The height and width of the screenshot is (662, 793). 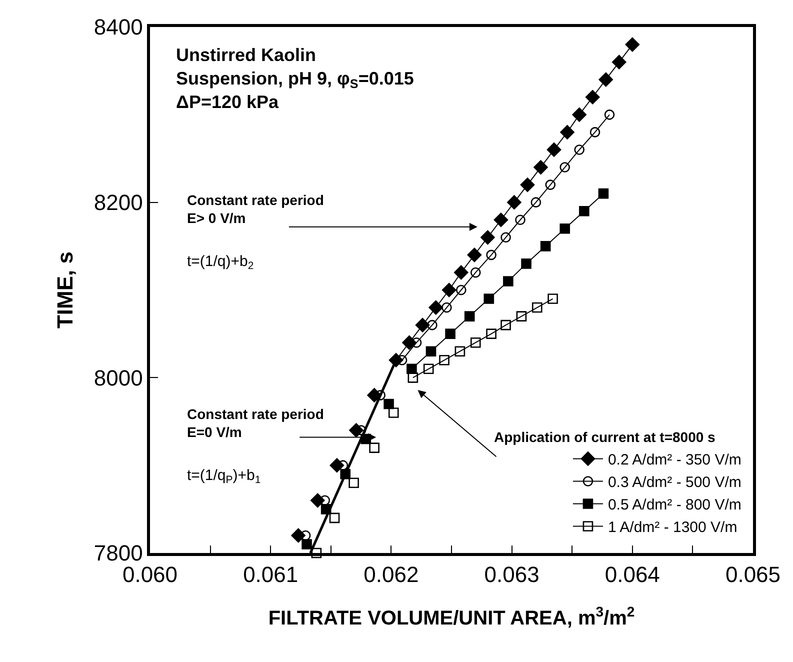 I want to click on y-axis-title: TIME, s, so click(x=65, y=290).